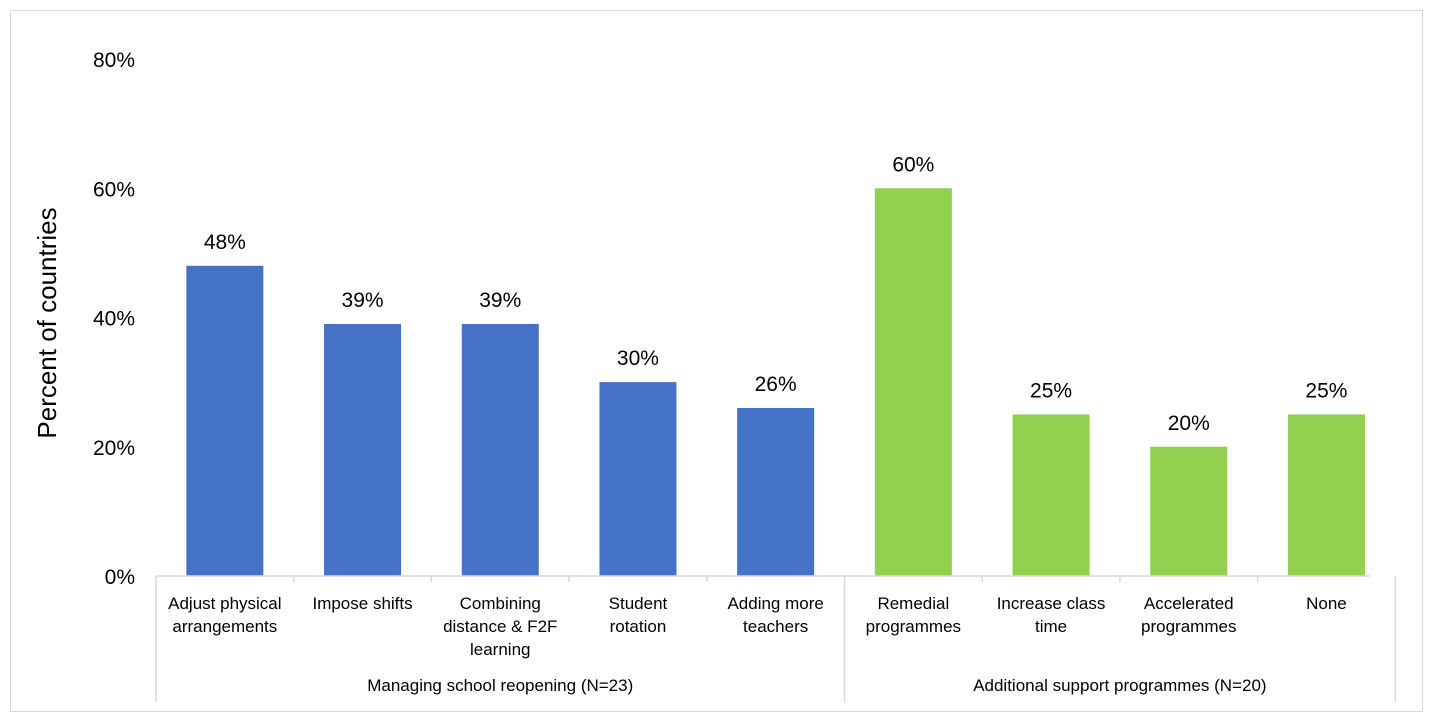 Image resolution: width=1435 pixels, height=716 pixels. I want to click on y-tick-label: 20%, so click(114, 448).